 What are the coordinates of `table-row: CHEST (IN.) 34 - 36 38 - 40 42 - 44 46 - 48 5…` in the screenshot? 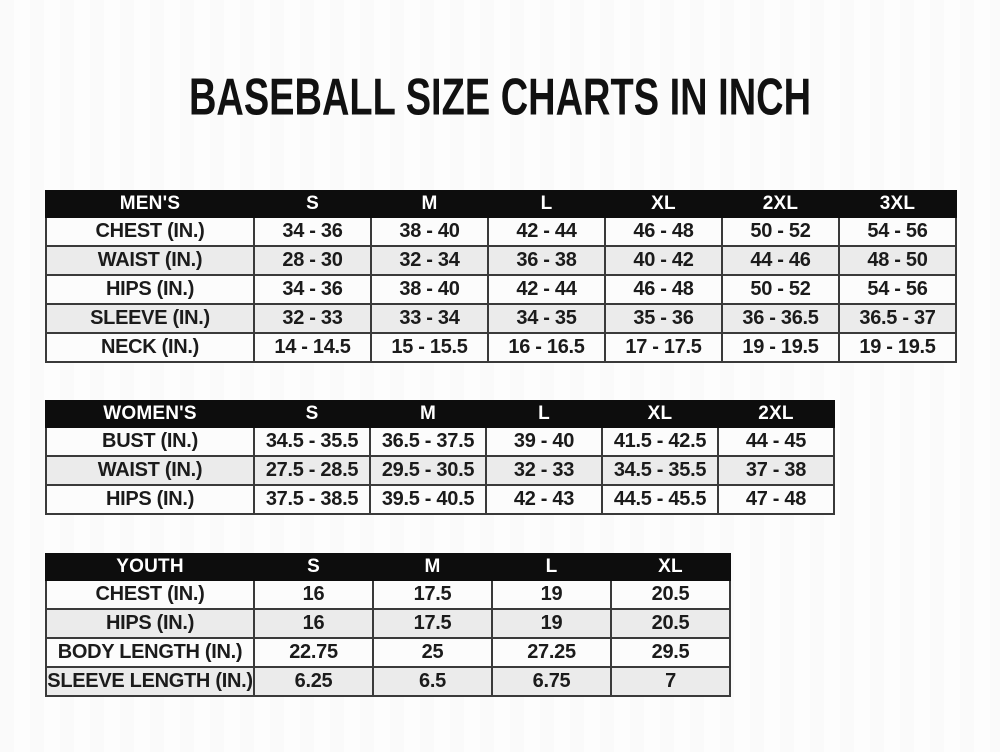 It's located at (501, 231).